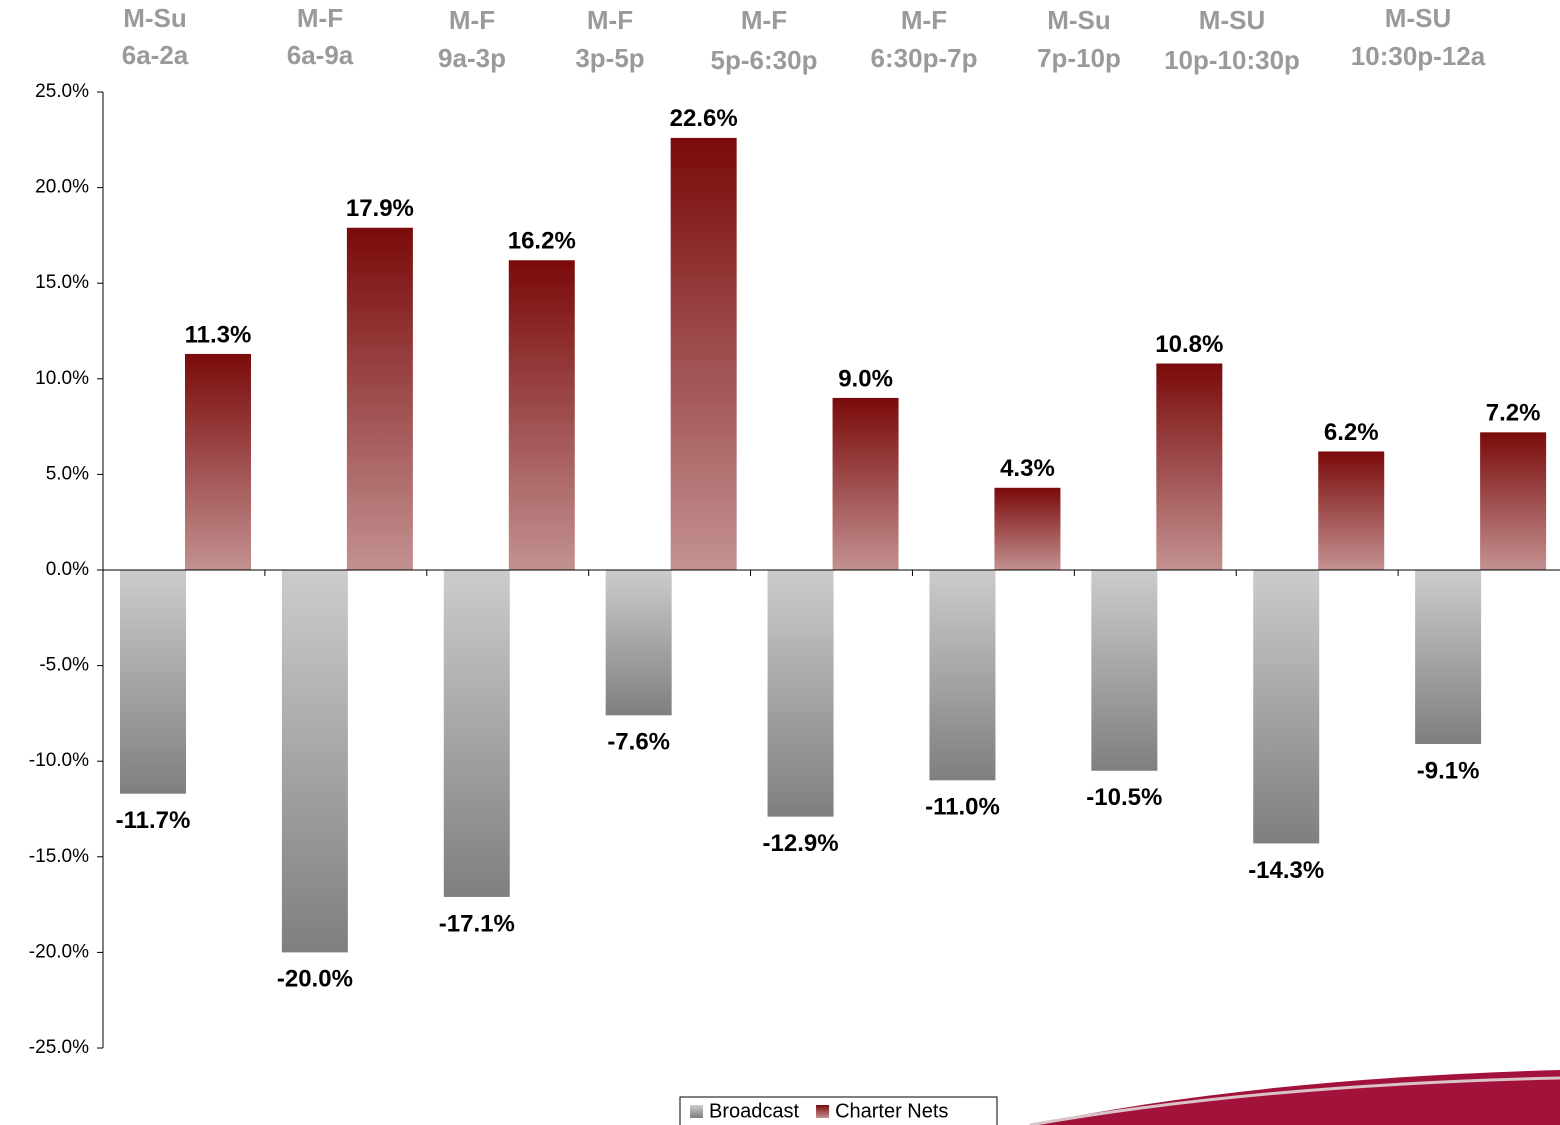  Describe the element at coordinates (1027, 468) in the screenshot. I see `value-label: 4.3%` at that location.